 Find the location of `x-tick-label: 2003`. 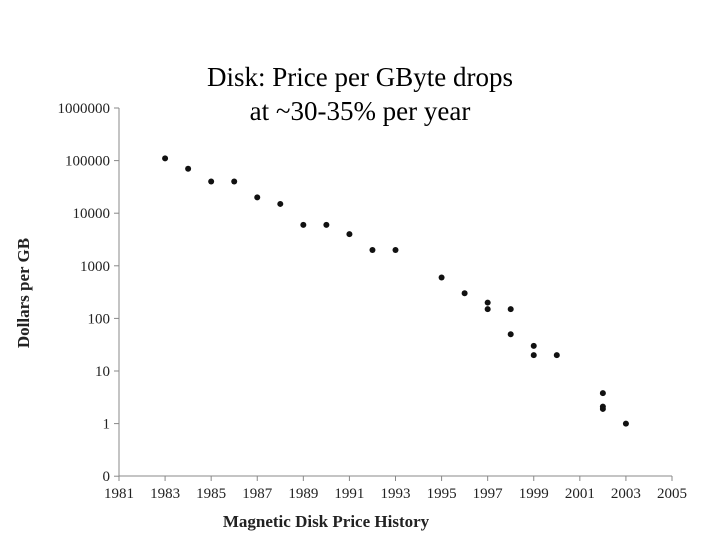

x-tick-label: 2003 is located at coordinates (626, 494).